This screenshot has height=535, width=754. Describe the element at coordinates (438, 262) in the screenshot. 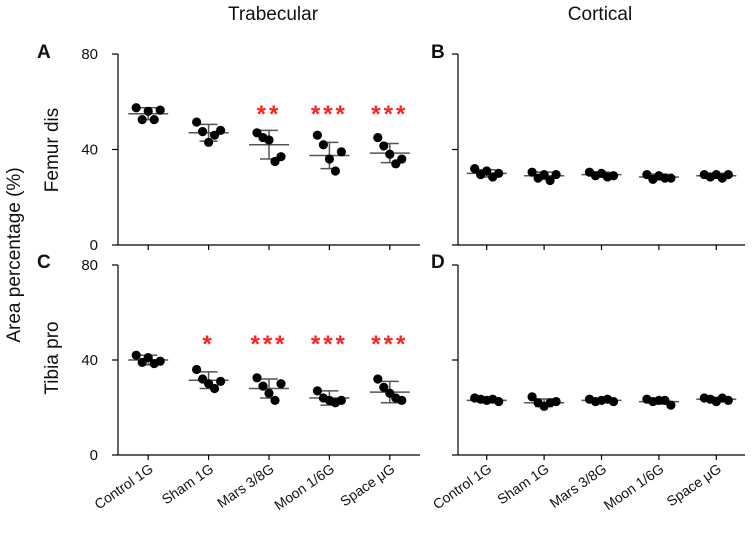

I see `panel-letter-d: D` at that location.